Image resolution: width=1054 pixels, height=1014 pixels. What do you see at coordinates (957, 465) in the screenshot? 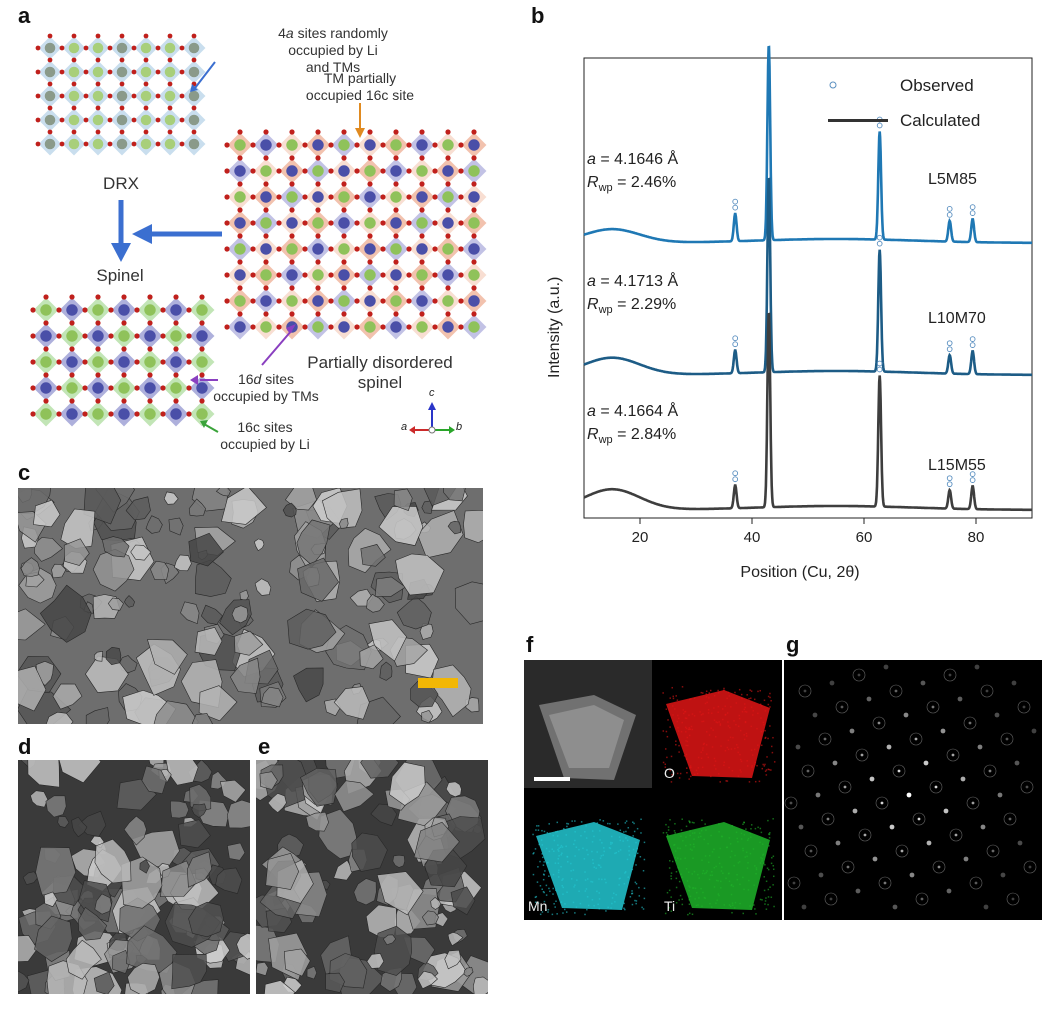
I see `series-2-name: L15M55` at bounding box center [957, 465].